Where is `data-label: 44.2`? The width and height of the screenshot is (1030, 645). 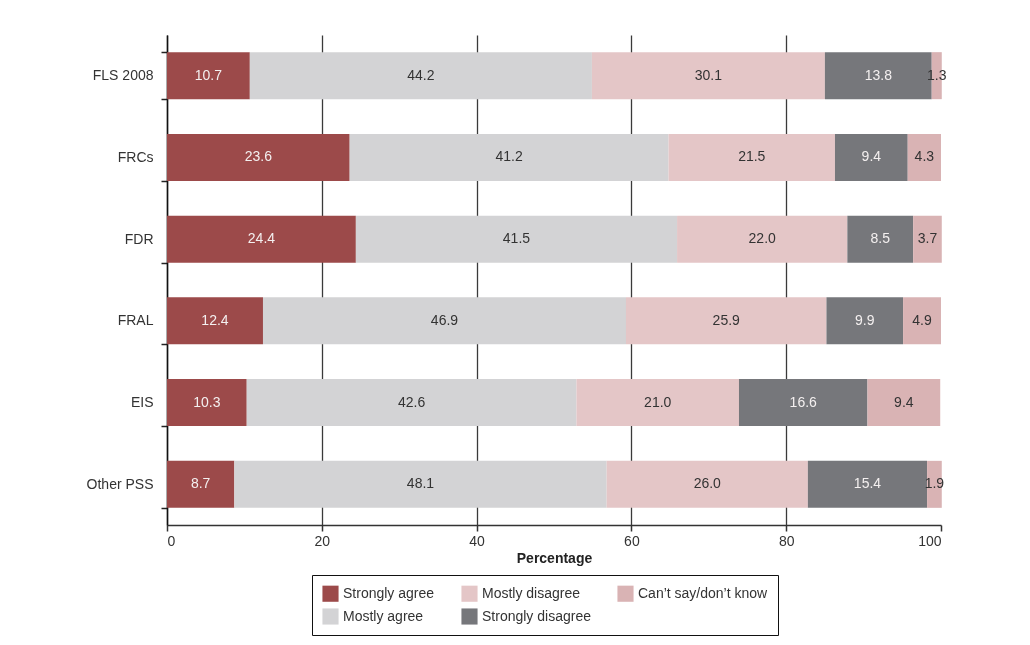
data-label: 44.2 is located at coordinates (421, 74).